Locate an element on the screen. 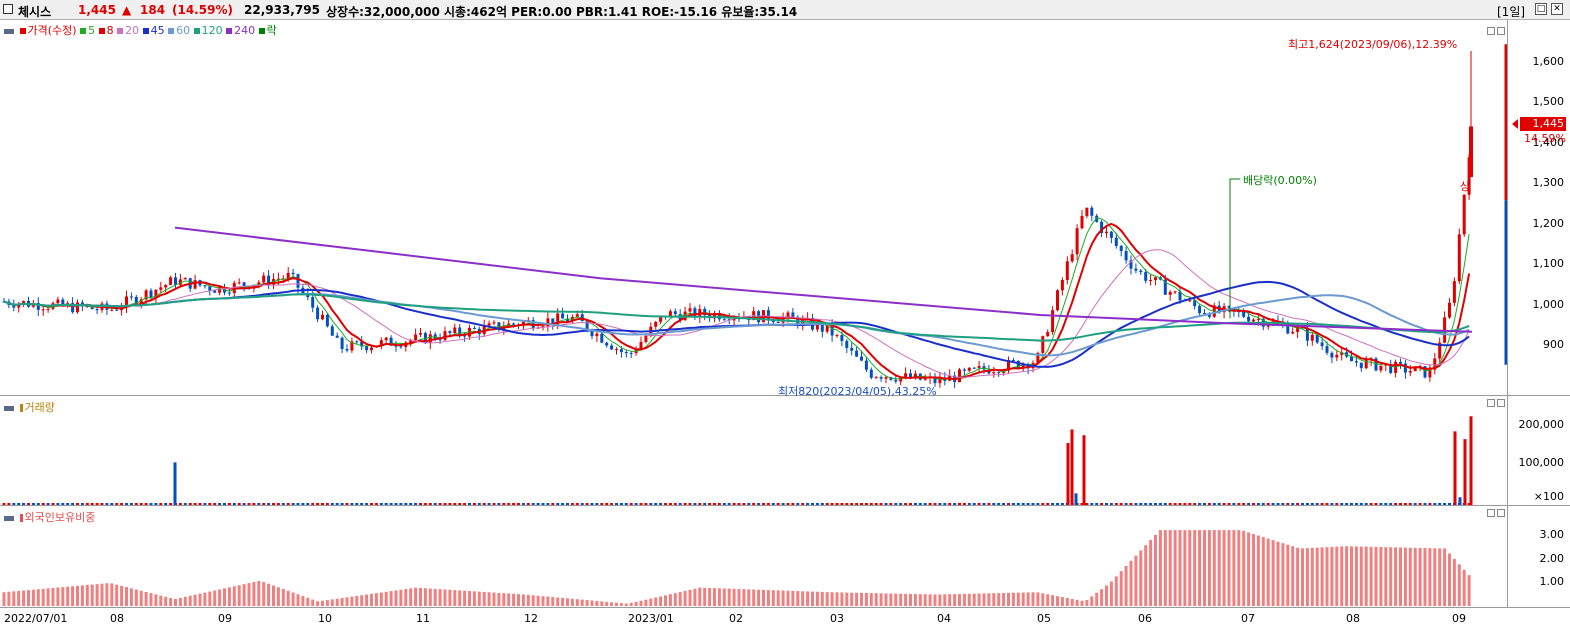 This screenshot has height=629, width=1570. volume-legend: 거래량 is located at coordinates (29, 407).